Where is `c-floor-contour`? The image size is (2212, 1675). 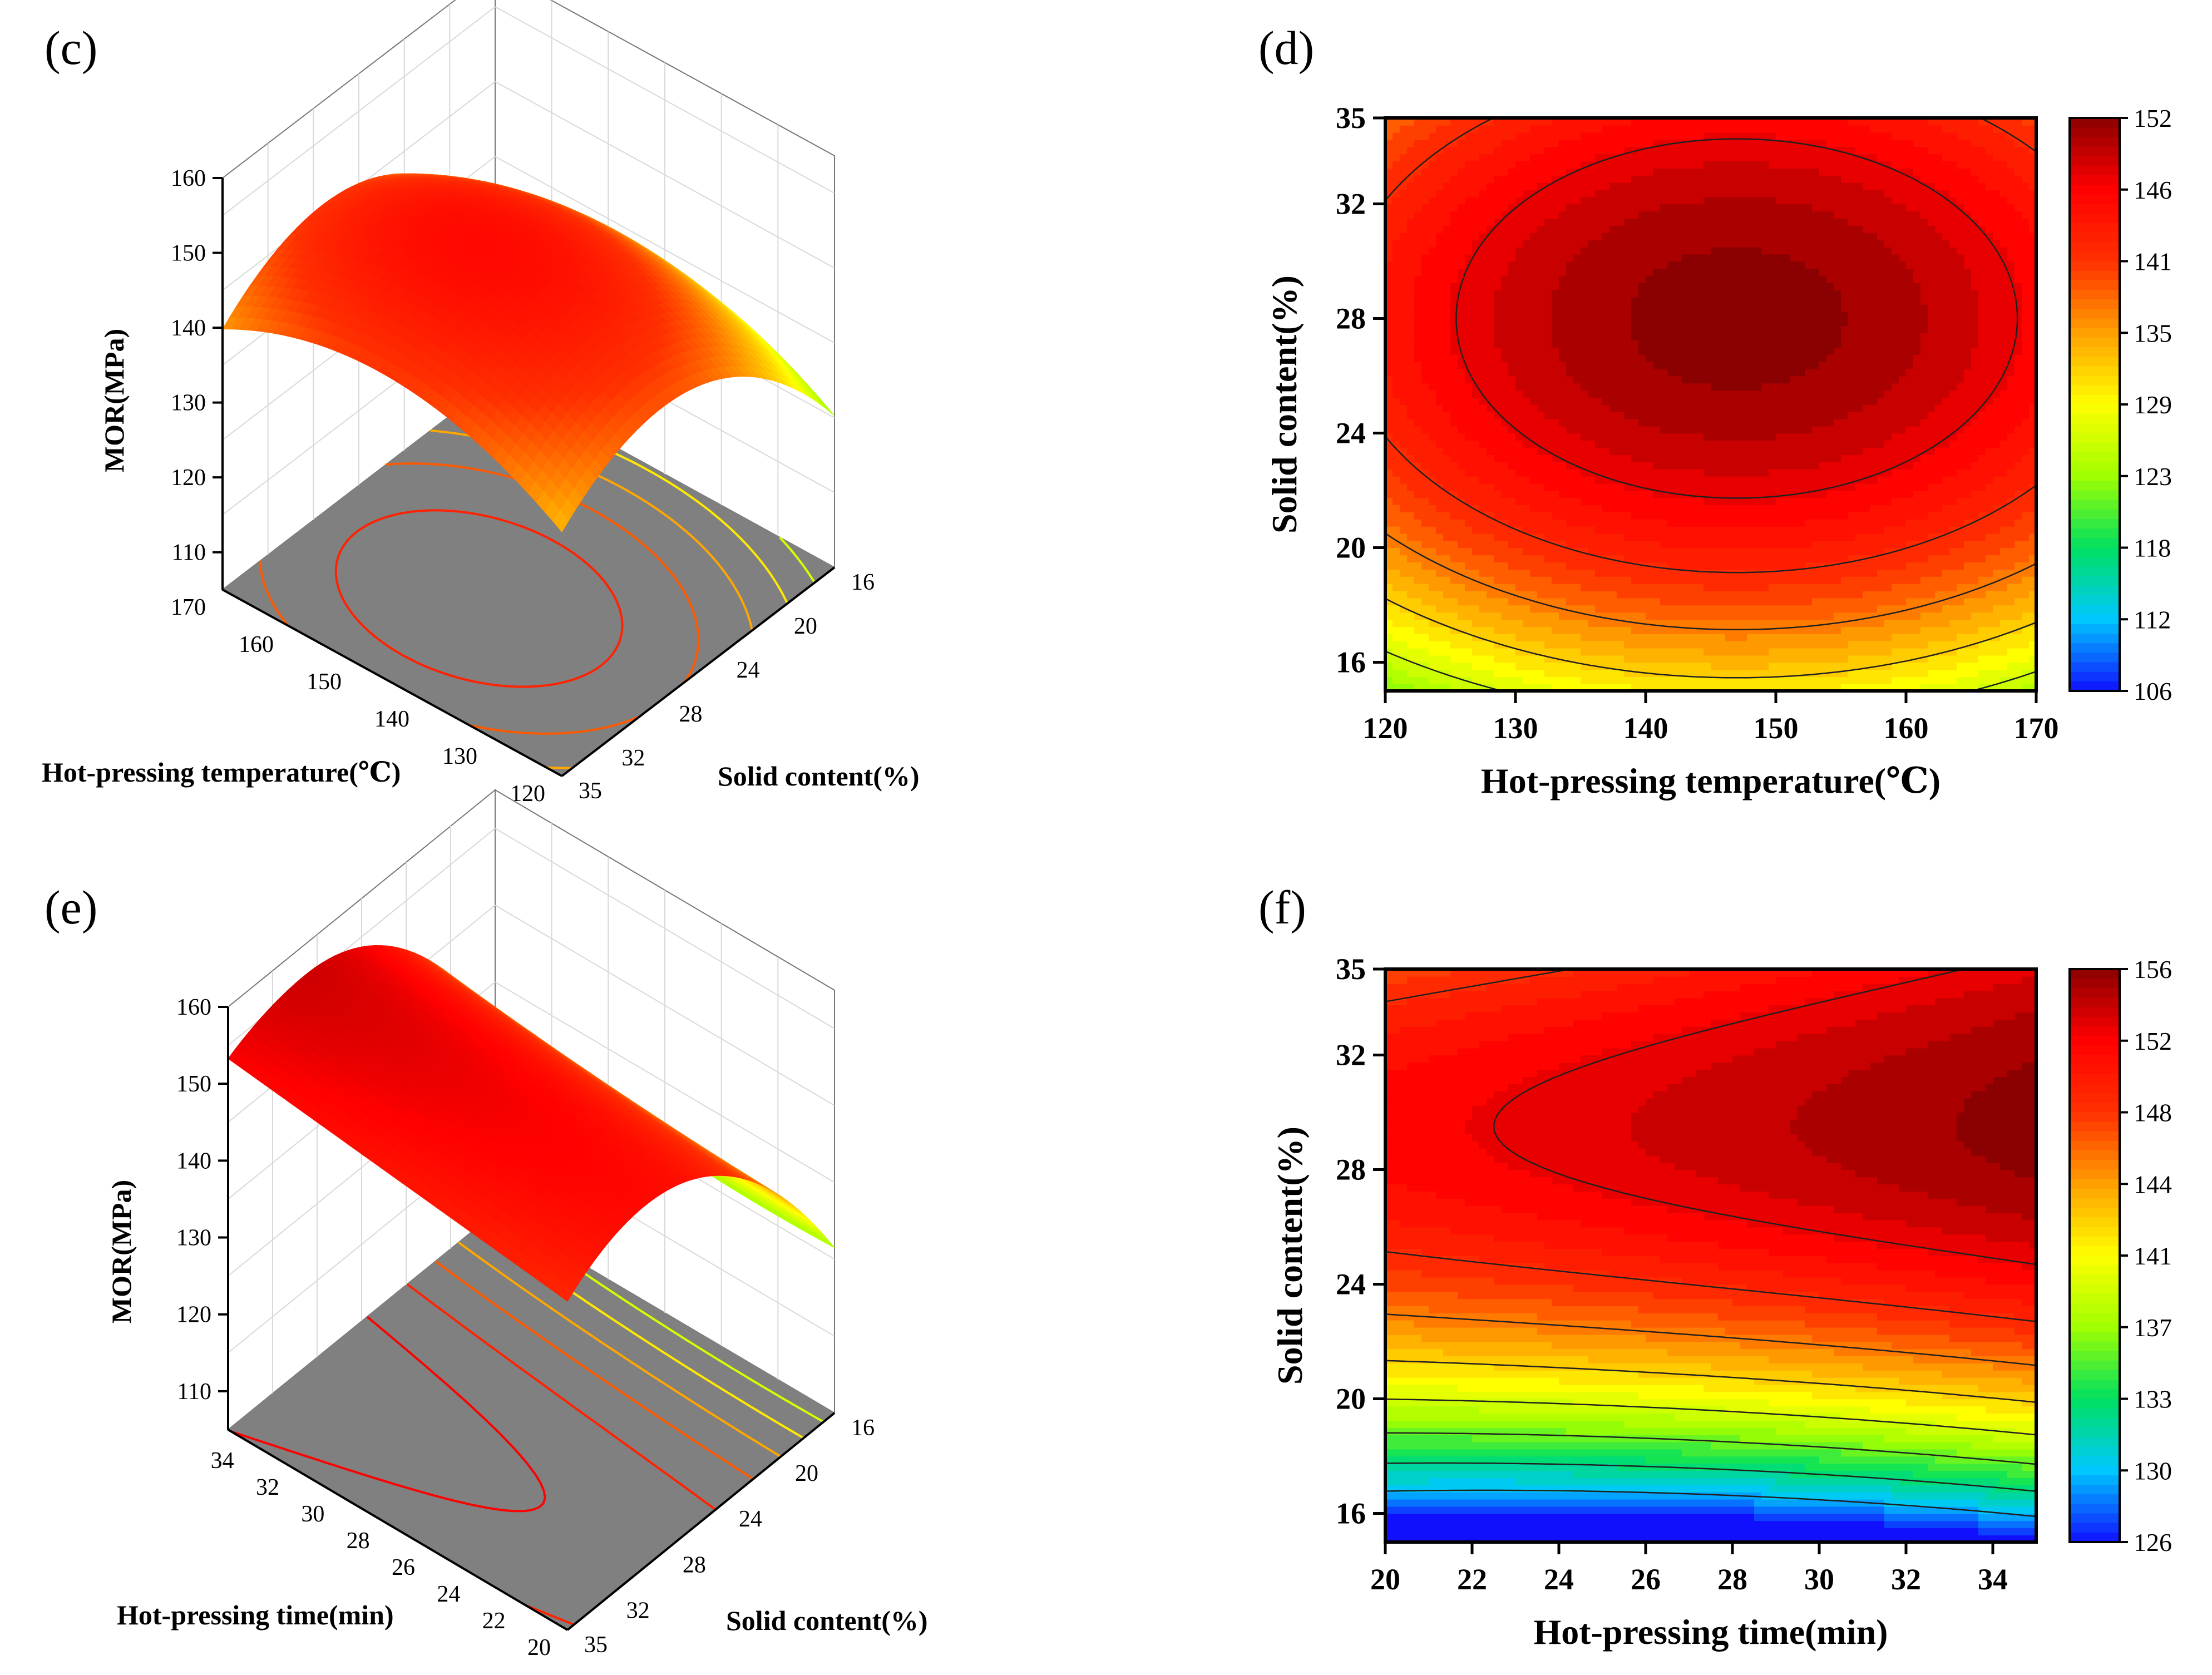 c-floor-contour is located at coordinates (529, 579).